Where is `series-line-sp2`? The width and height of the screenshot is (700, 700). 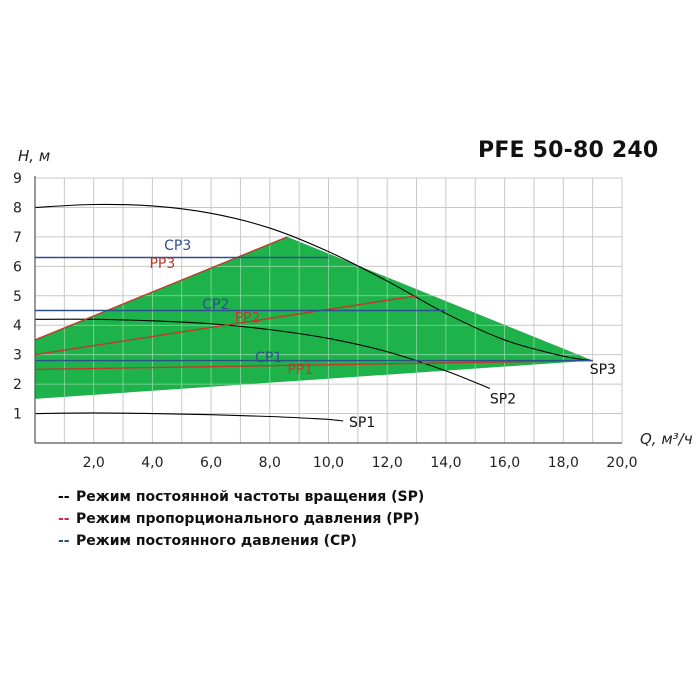
series-line-sp2 is located at coordinates (262, 354).